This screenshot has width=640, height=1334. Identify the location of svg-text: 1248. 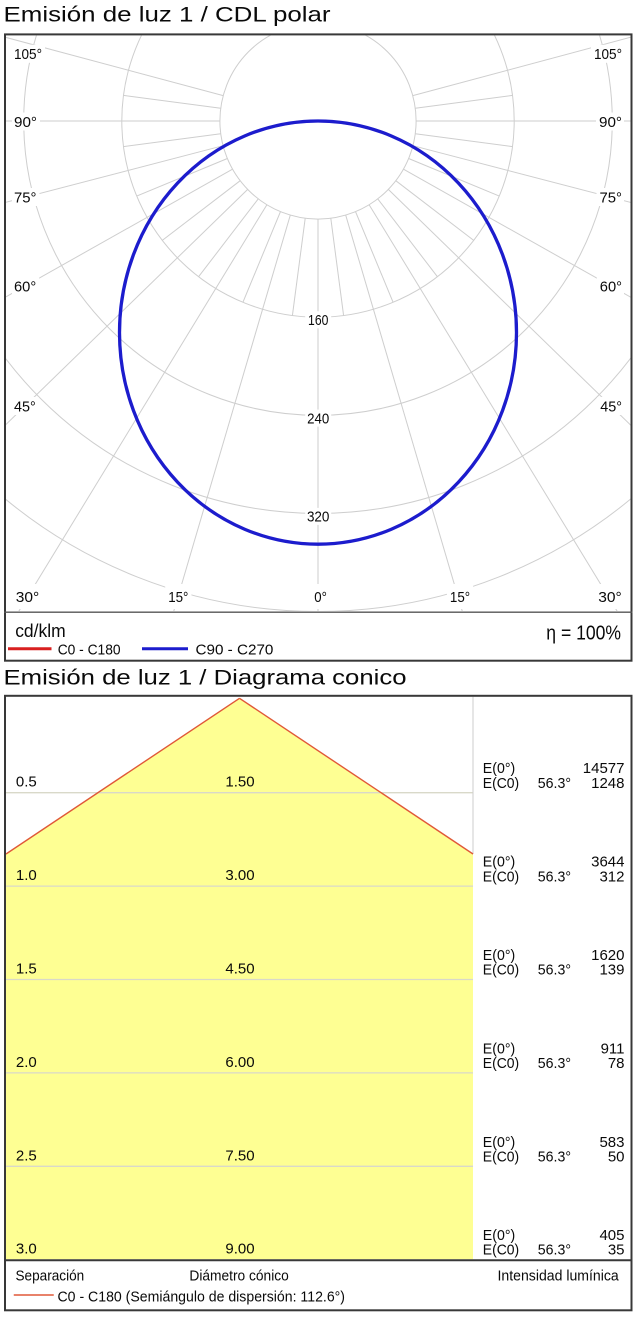
(607, 783).